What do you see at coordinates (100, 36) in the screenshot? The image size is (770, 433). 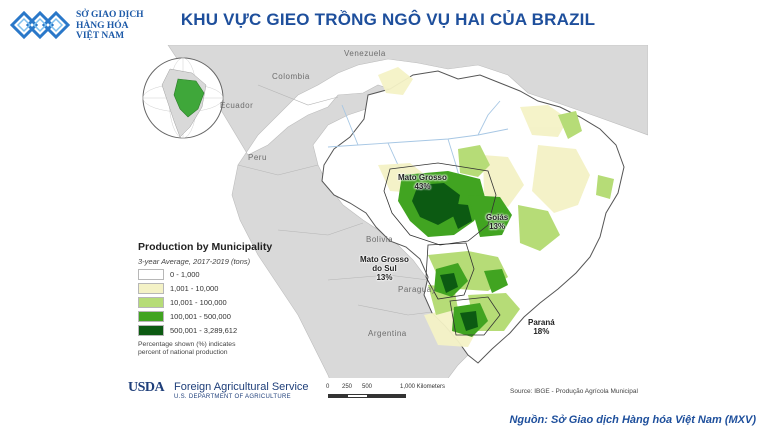 I see `logo-line-3: VIỆT NAM` at bounding box center [100, 36].